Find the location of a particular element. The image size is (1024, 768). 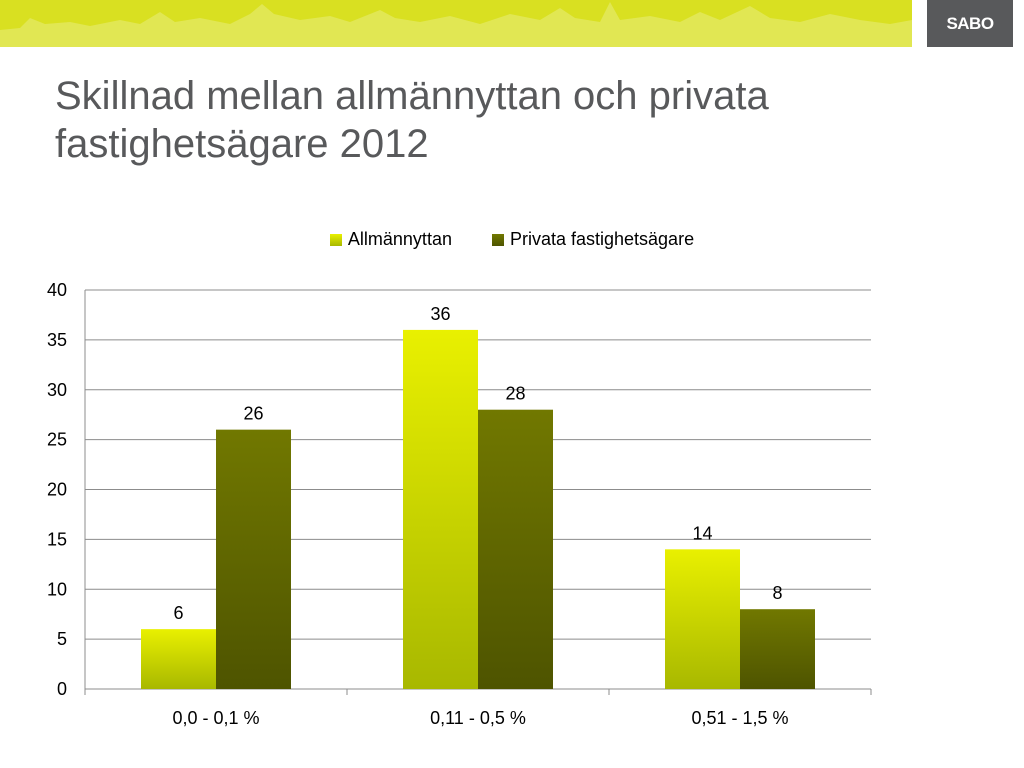

y-tick-label: 40 is located at coordinates (57, 290).